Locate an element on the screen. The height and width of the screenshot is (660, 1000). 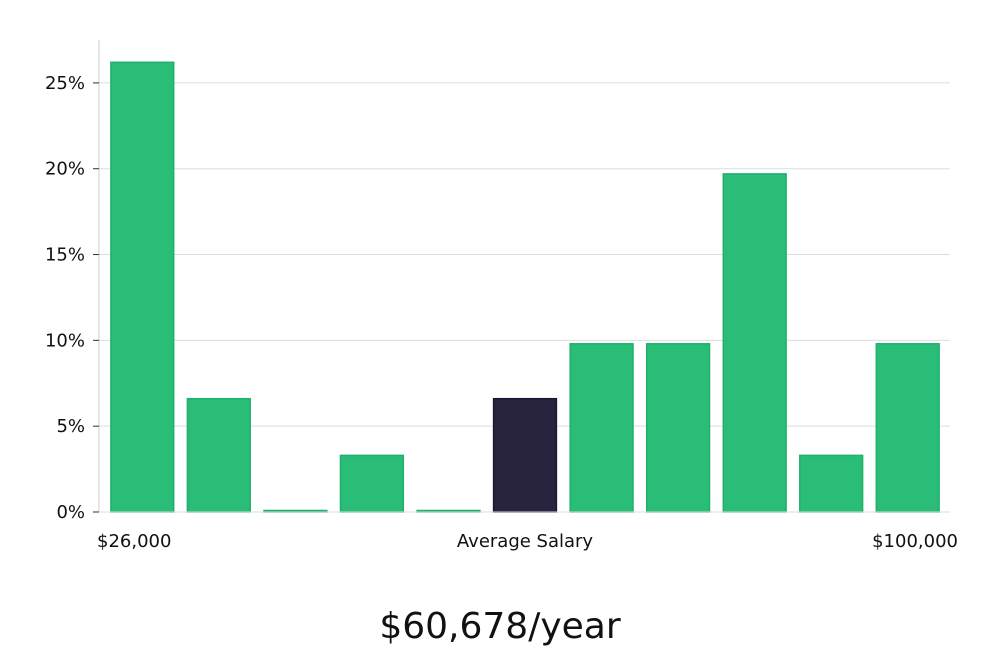
y-tick-label: 10% is located at coordinates (65, 340).